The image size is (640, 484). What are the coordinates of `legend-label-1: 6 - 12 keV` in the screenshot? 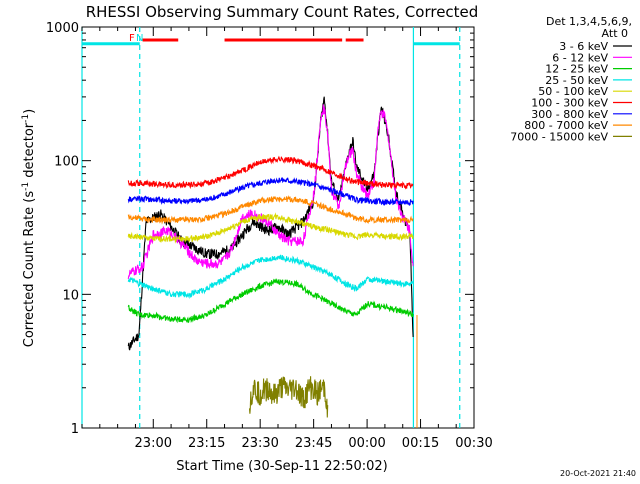 It's located at (580, 57).